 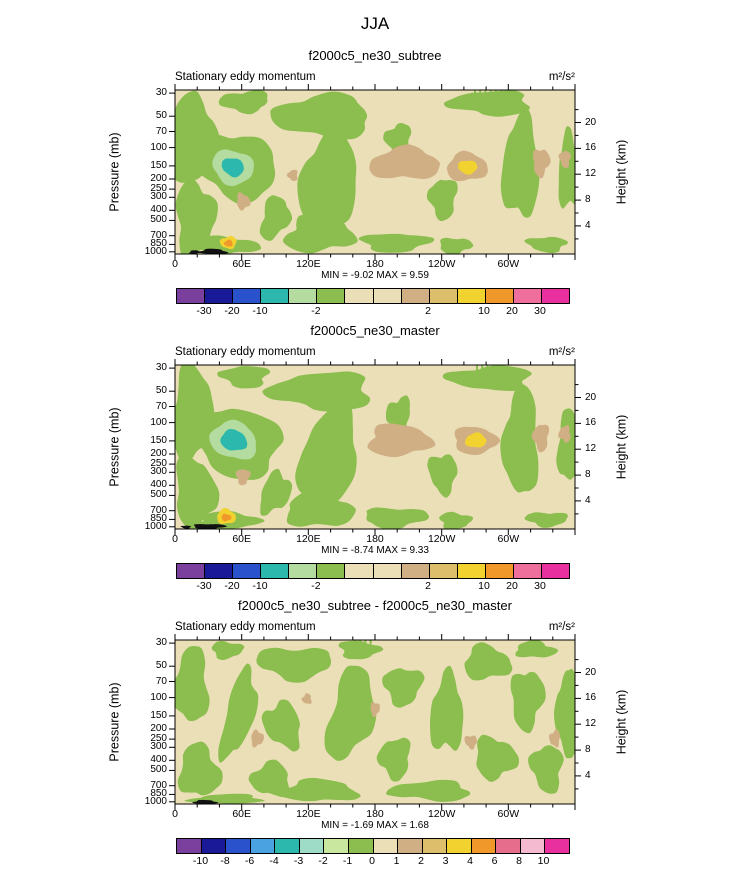 I want to click on pressure-tick-label: 150, so click(x=158, y=715).